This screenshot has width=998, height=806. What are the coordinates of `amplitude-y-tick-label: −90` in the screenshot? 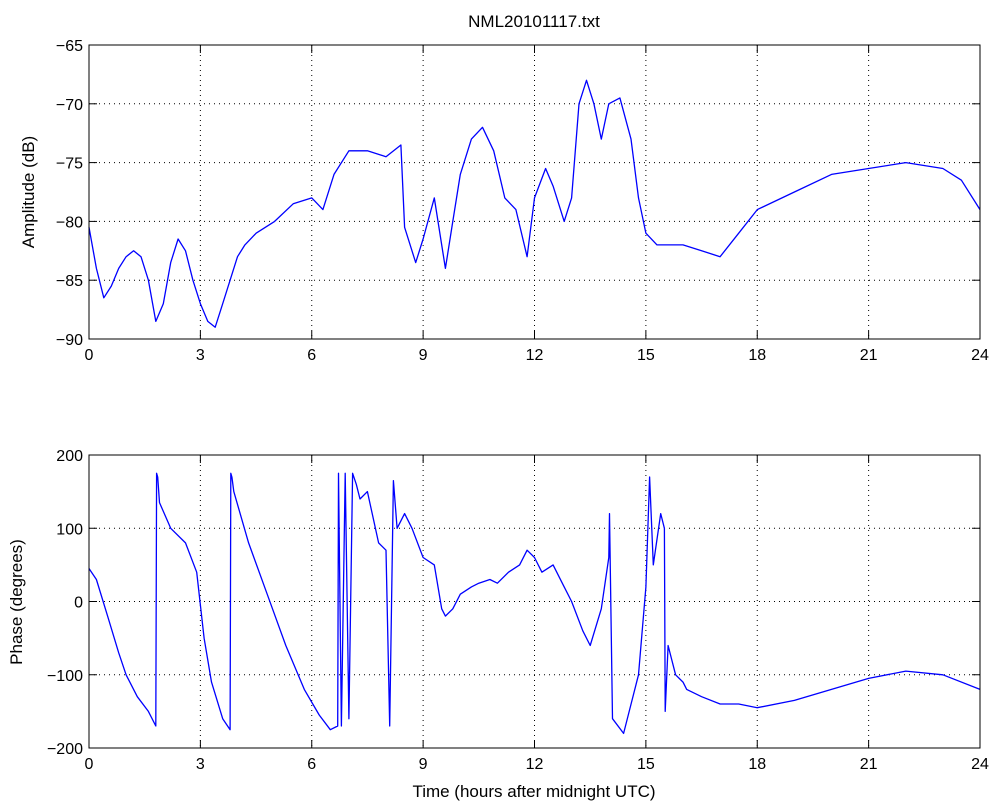 It's located at (69, 340).